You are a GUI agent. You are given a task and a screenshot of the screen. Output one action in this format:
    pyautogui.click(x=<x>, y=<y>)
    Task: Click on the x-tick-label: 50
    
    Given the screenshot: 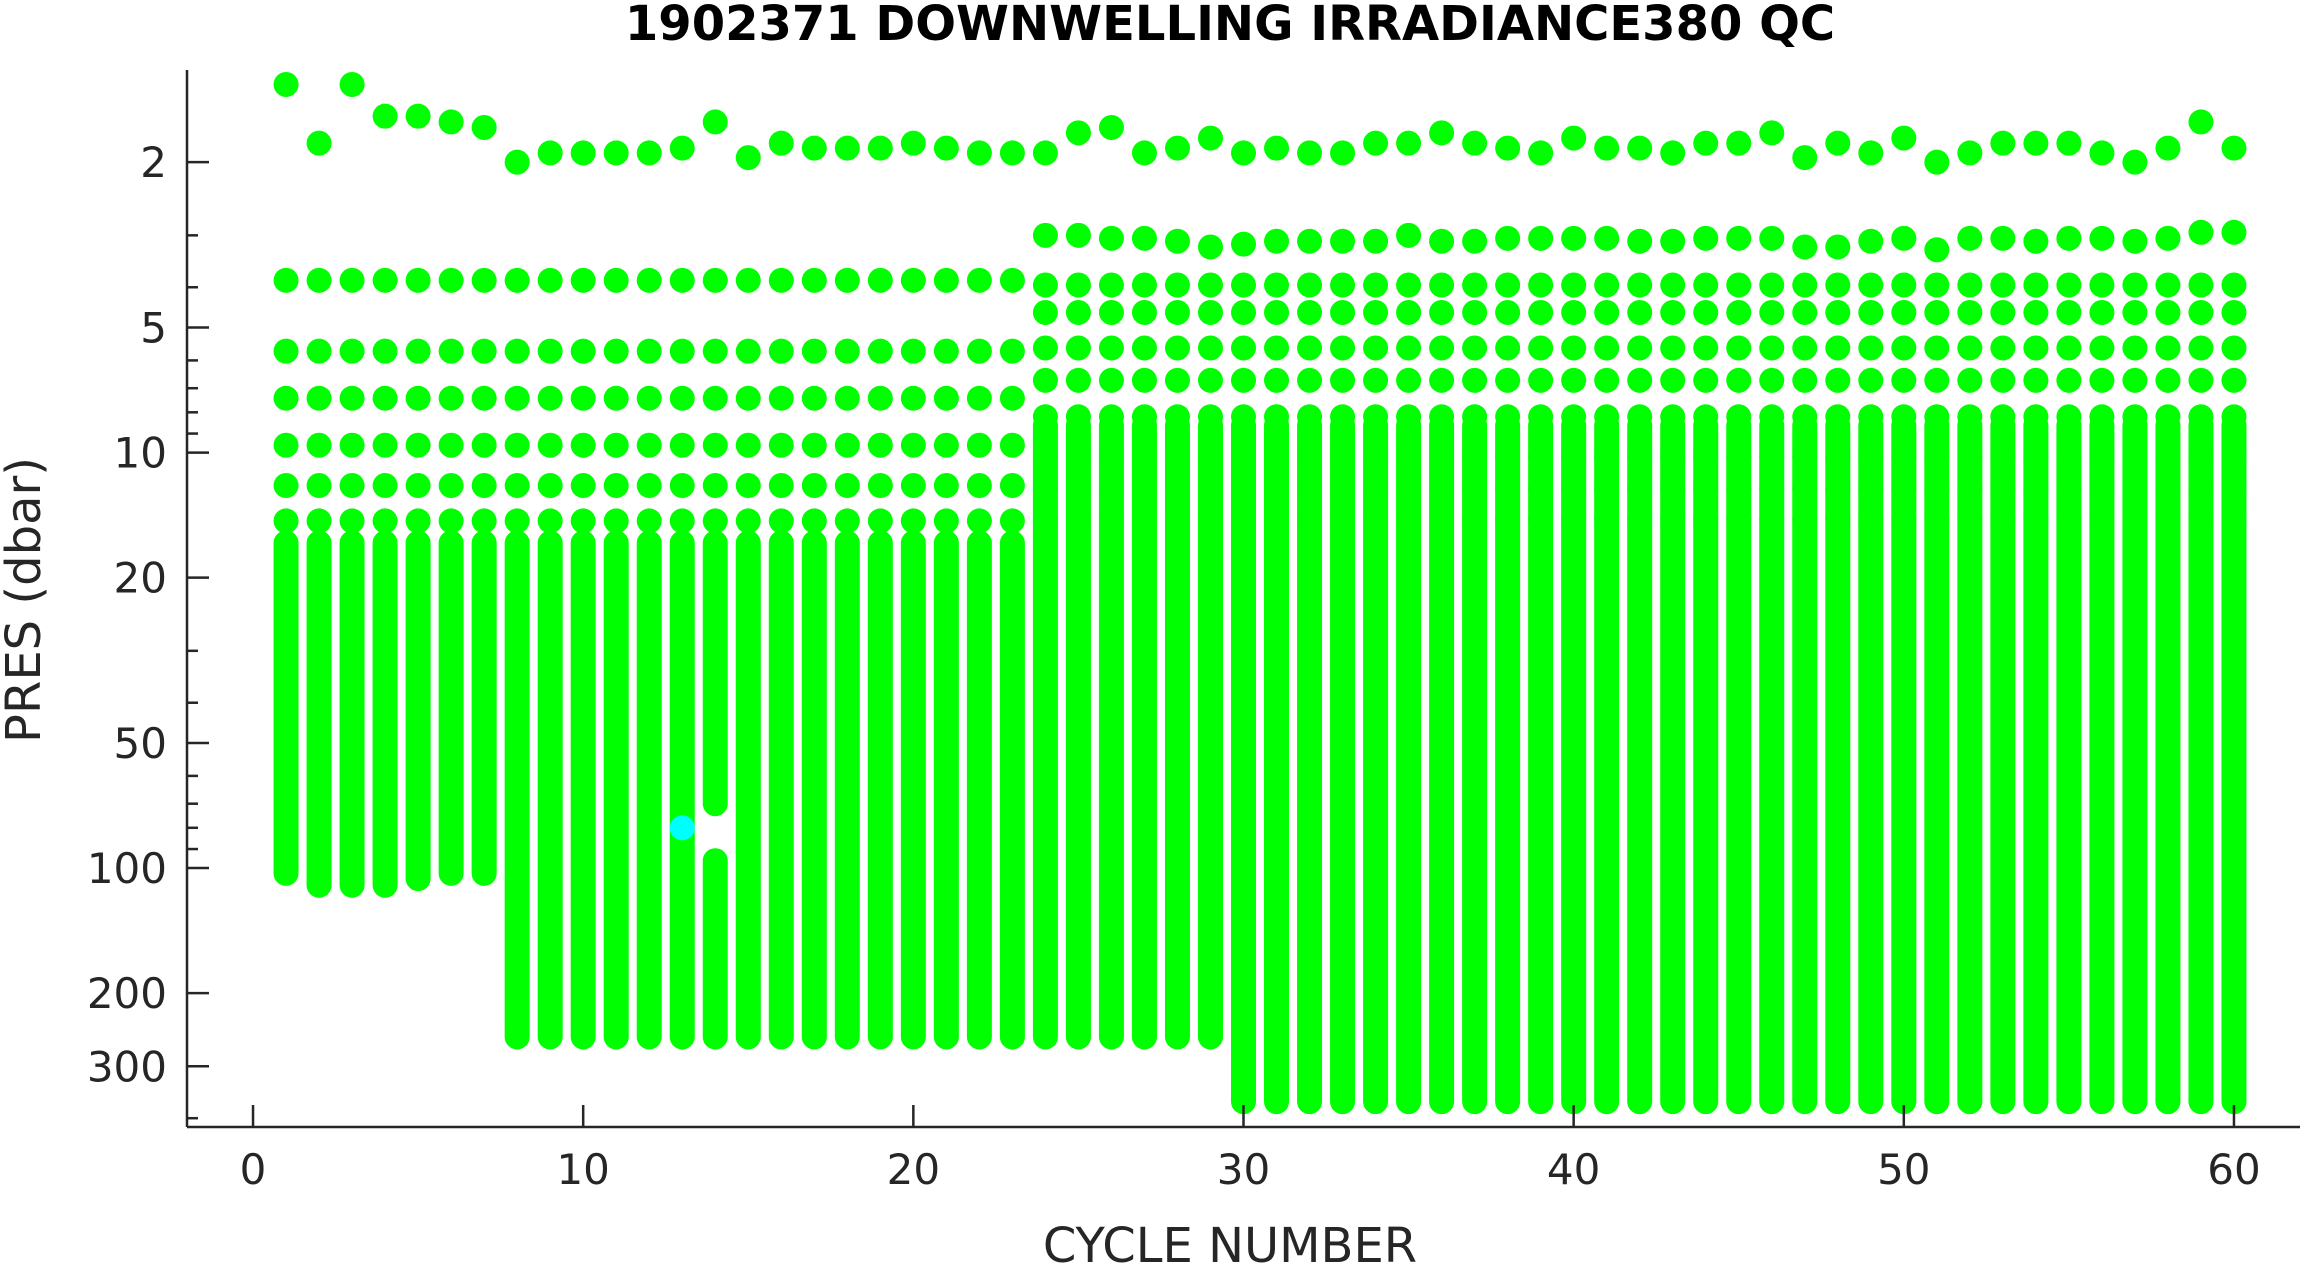 What is the action you would take?
    pyautogui.click(x=1903, y=1169)
    